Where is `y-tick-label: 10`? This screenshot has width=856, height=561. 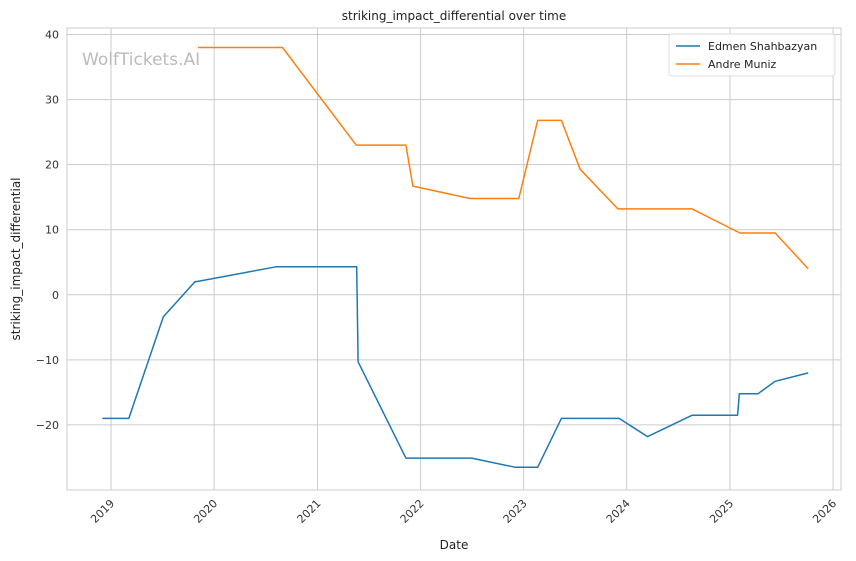 y-tick-label: 10 is located at coordinates (52, 230).